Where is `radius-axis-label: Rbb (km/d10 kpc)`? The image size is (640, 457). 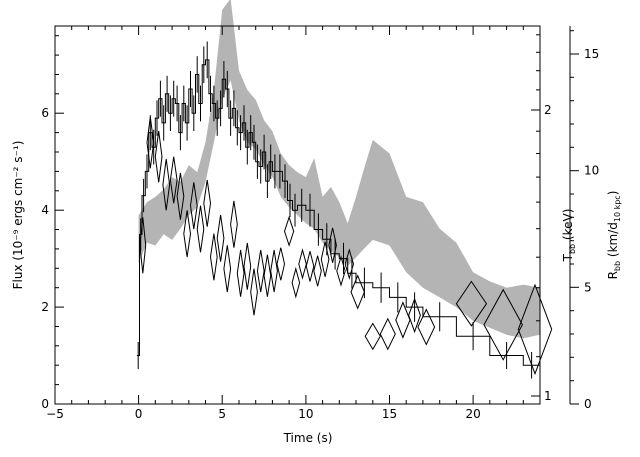
radius-axis-label: Rbb (km/d10 kpc) is located at coordinates (614, 235).